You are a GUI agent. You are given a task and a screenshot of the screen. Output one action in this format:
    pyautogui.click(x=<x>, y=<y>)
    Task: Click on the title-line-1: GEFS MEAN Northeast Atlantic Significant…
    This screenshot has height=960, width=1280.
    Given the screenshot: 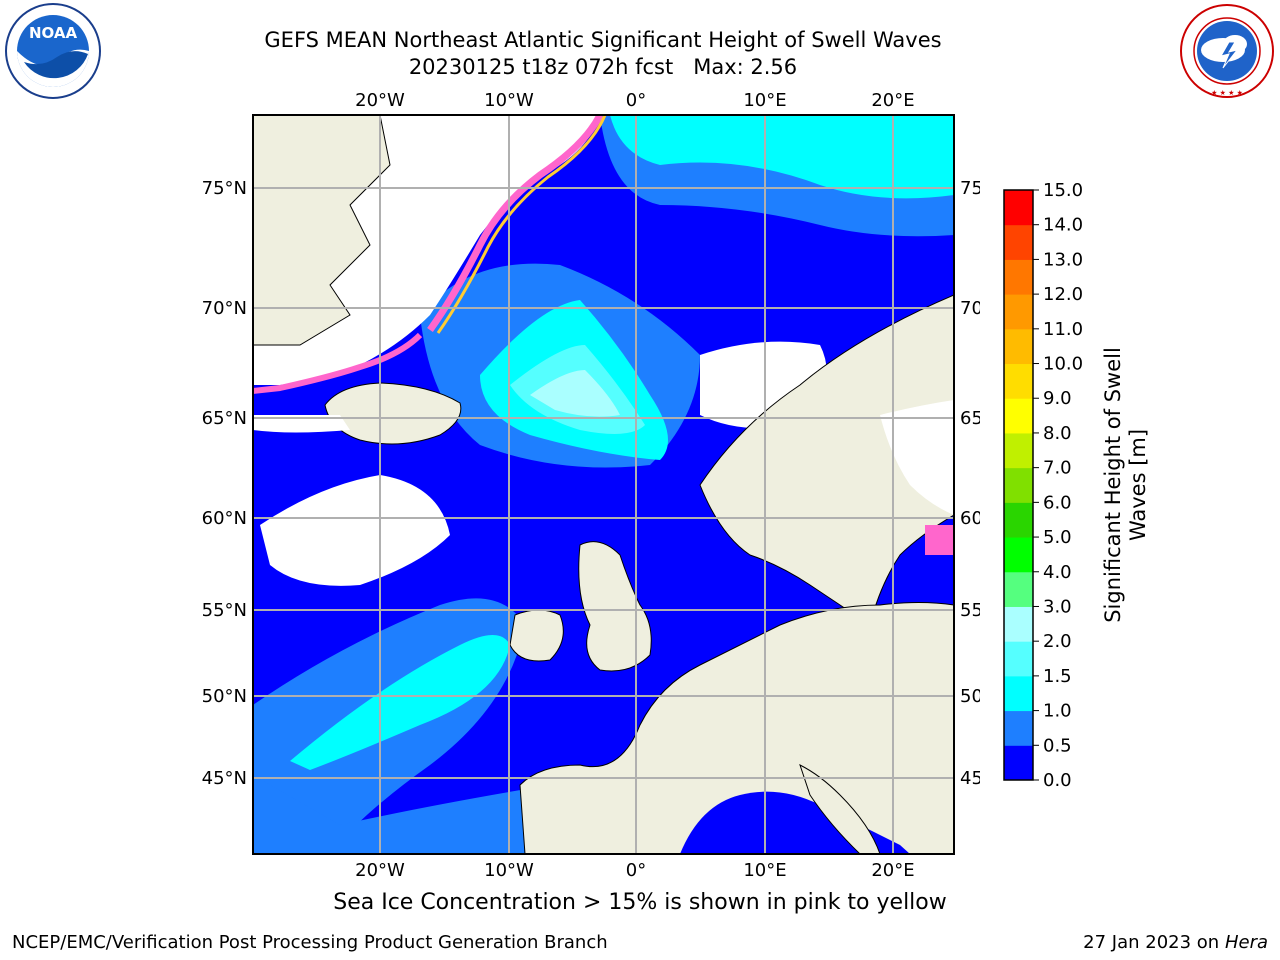 What is the action you would take?
    pyautogui.click(x=603, y=40)
    